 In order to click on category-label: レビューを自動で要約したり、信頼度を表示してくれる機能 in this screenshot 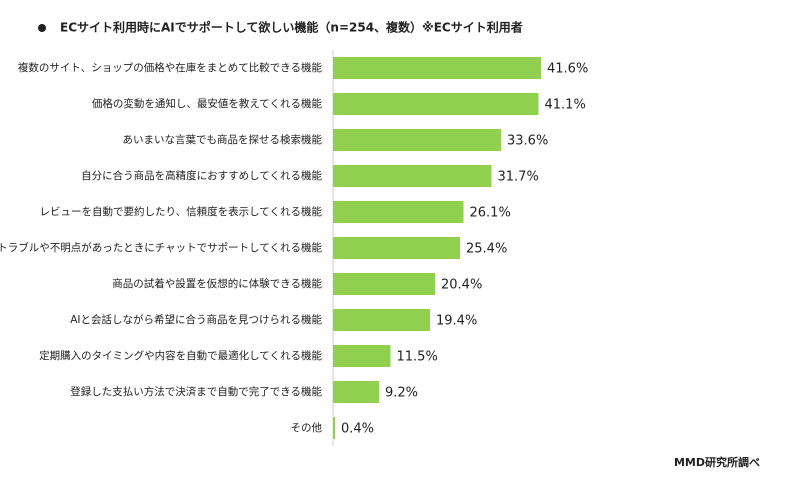, I will do `click(181, 211)`.